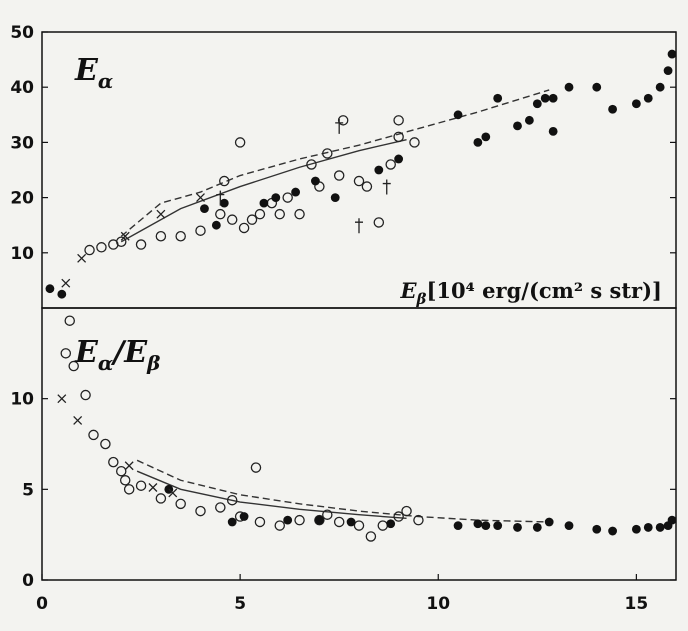 Image resolution: width=688 pixels, height=631 pixels. Describe the element at coordinates (22, 199) in the screenshot. I see `y-tick-label: 20` at that location.